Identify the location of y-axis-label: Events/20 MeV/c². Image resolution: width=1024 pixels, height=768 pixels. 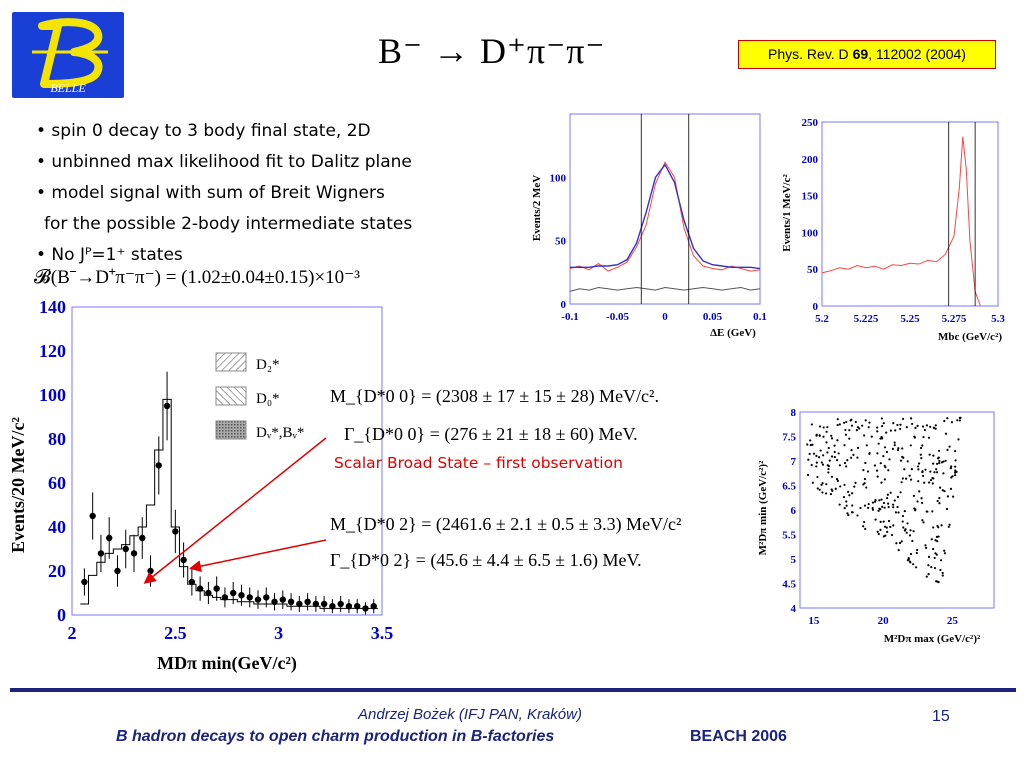
(18, 485).